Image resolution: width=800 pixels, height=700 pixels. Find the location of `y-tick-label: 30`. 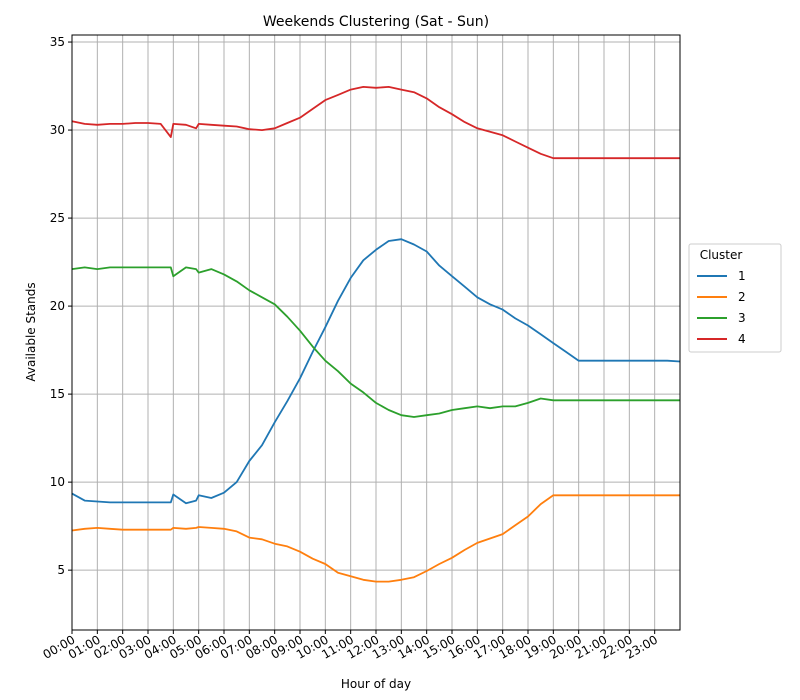

y-tick-label: 30 is located at coordinates (57, 130).